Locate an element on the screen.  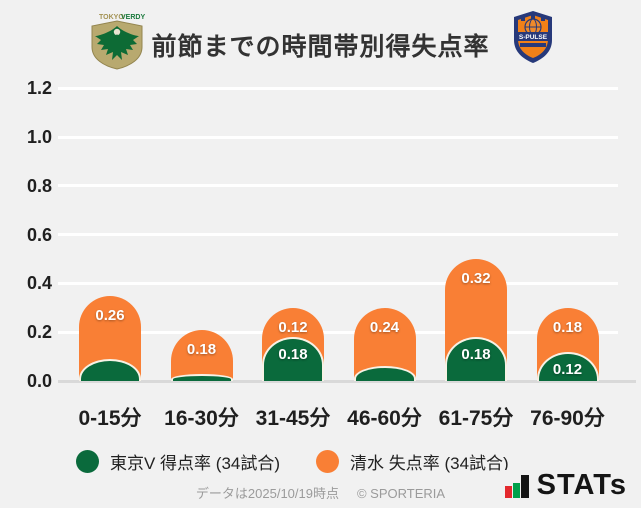
away-conceded-bar-segment is located at coordinates (201, 355).